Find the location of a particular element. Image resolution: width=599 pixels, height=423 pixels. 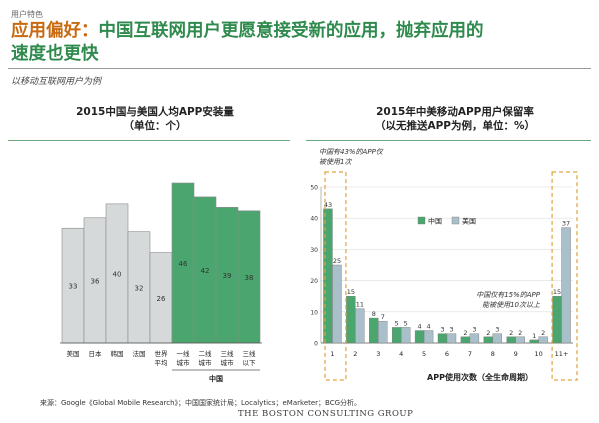

data-label: 26 is located at coordinates (161, 299).